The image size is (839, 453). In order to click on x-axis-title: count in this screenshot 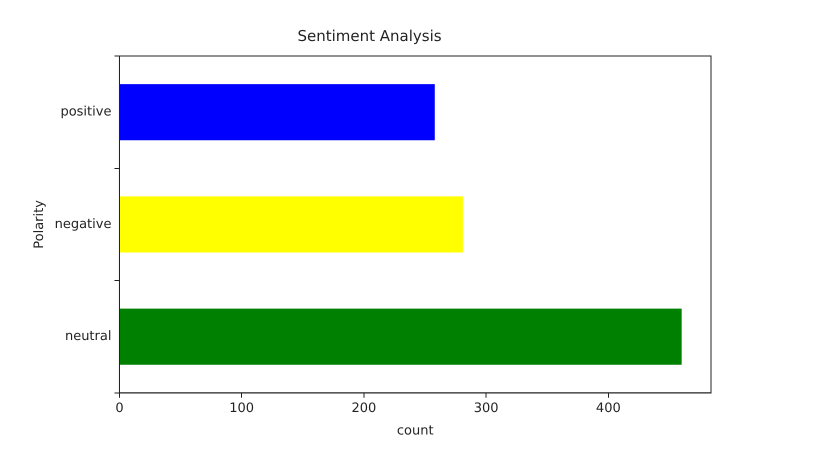, I will do `click(415, 431)`.